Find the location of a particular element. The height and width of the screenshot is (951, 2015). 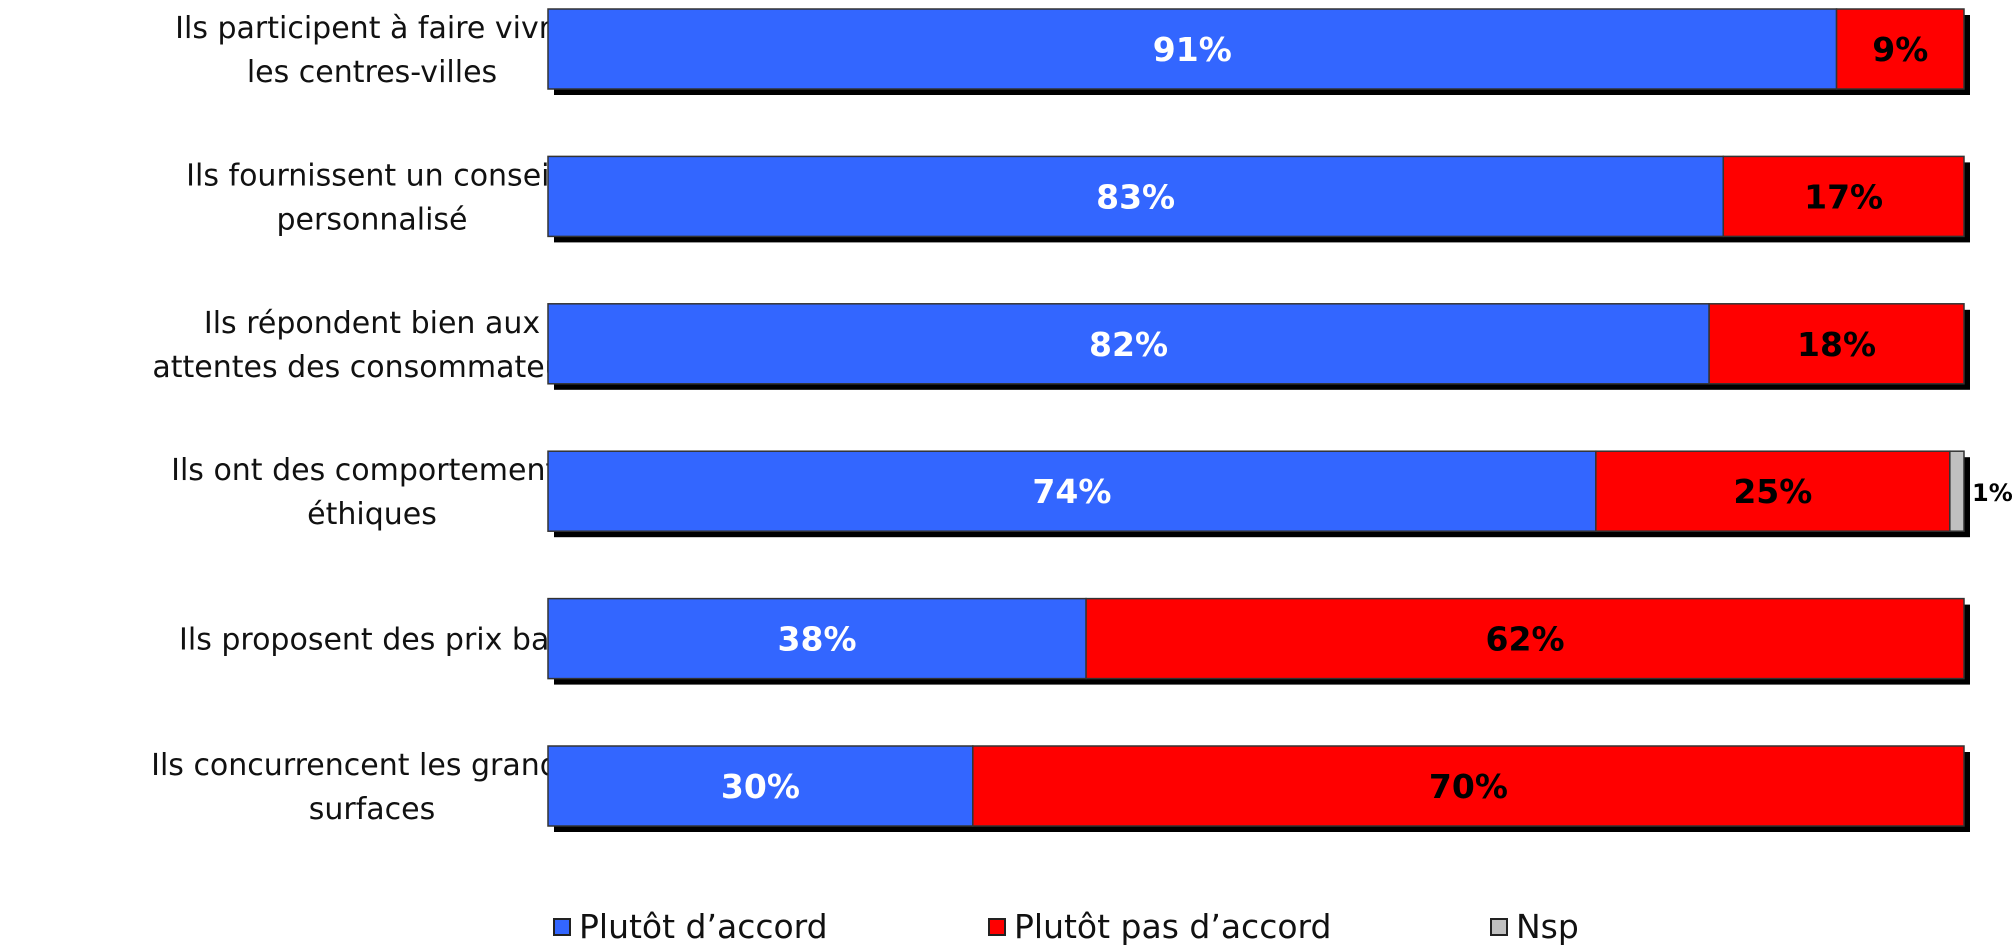

data-label: 62% is located at coordinates (1525, 639).